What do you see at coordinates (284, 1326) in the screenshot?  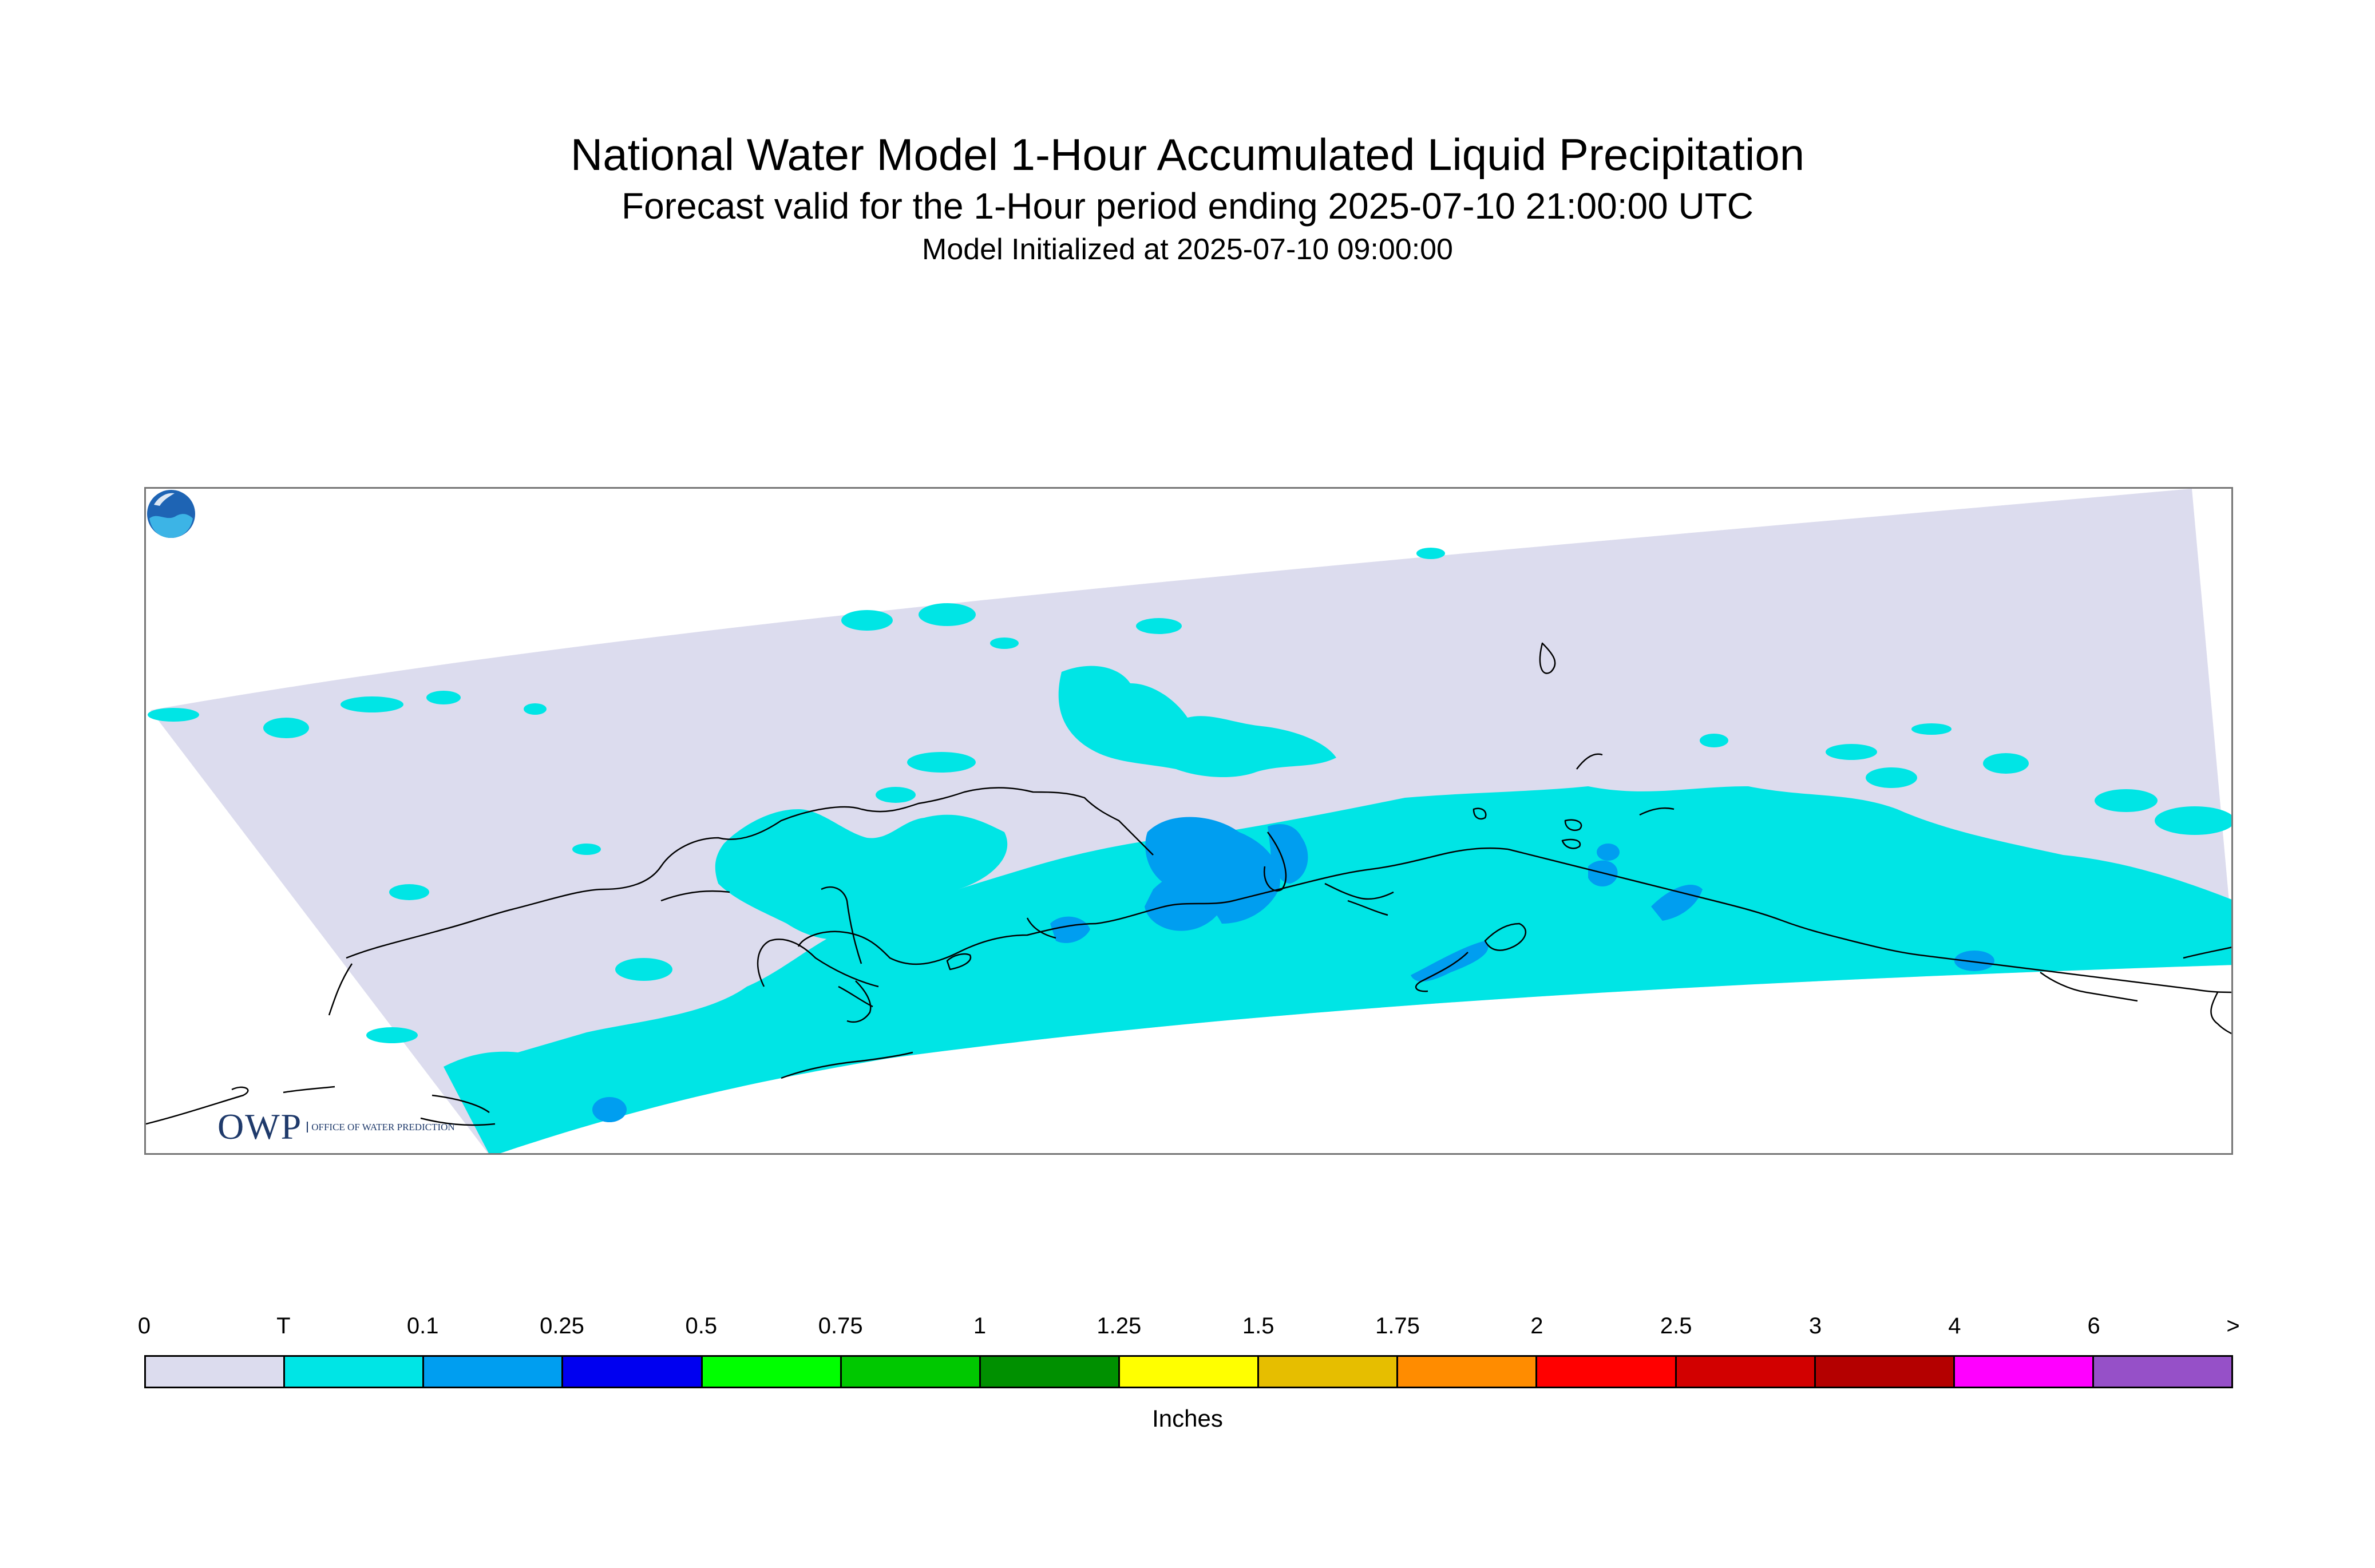 I see `legend-tick-label: T` at bounding box center [284, 1326].